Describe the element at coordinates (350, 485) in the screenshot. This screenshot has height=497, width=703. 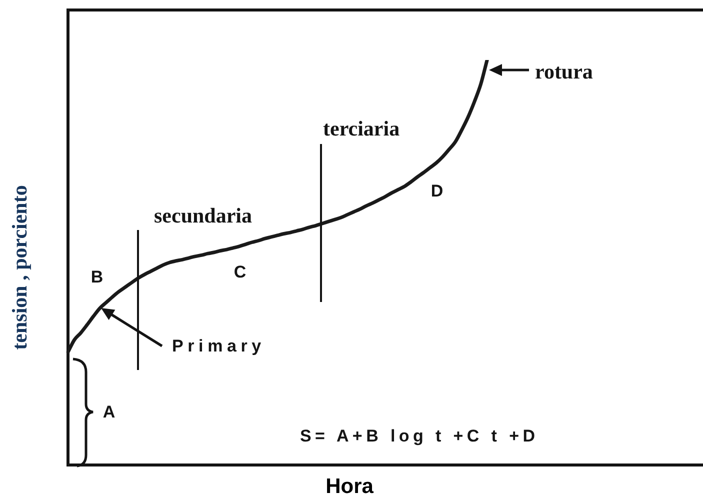
I see `x-axis-title: Hora` at that location.